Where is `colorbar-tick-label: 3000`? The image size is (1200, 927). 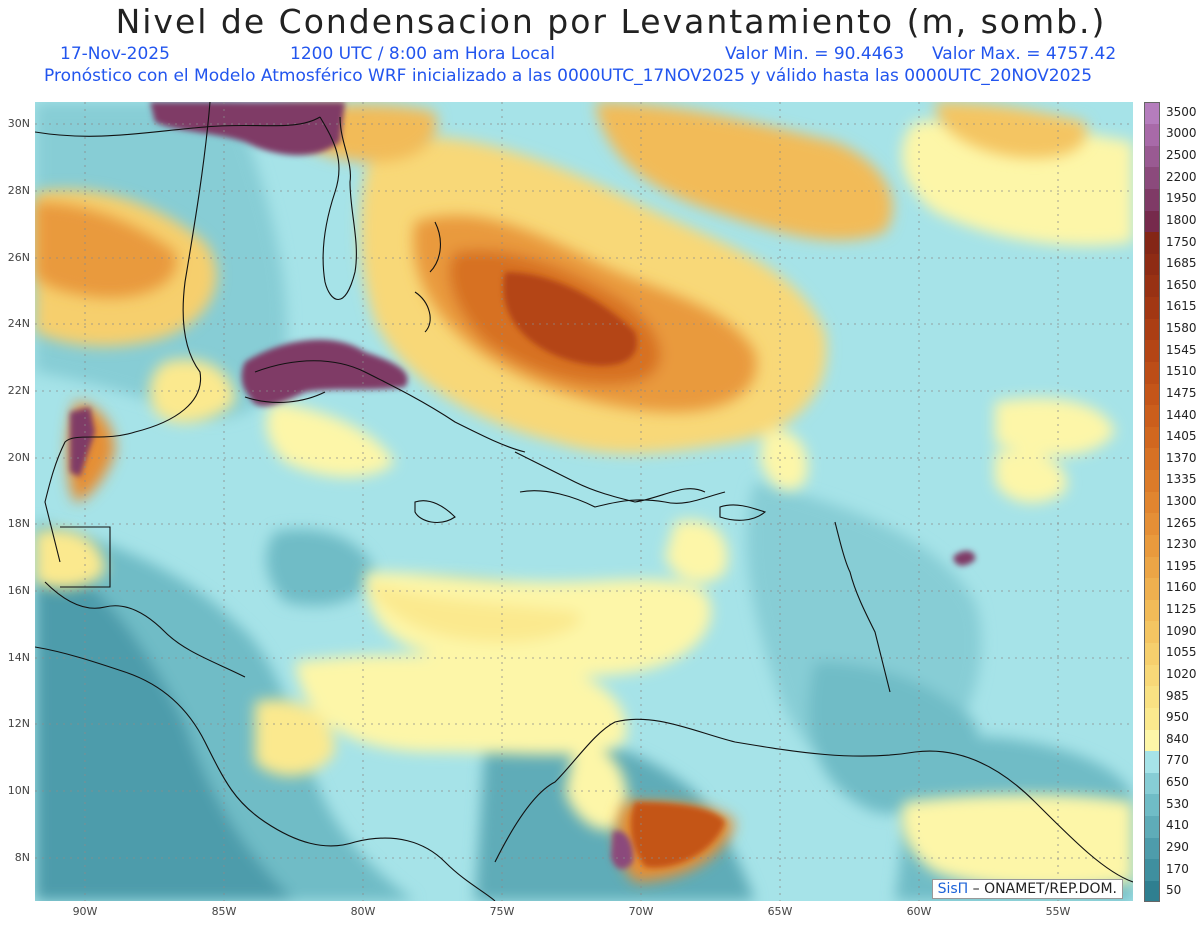 colorbar-tick-label: 3000 is located at coordinates (1181, 133).